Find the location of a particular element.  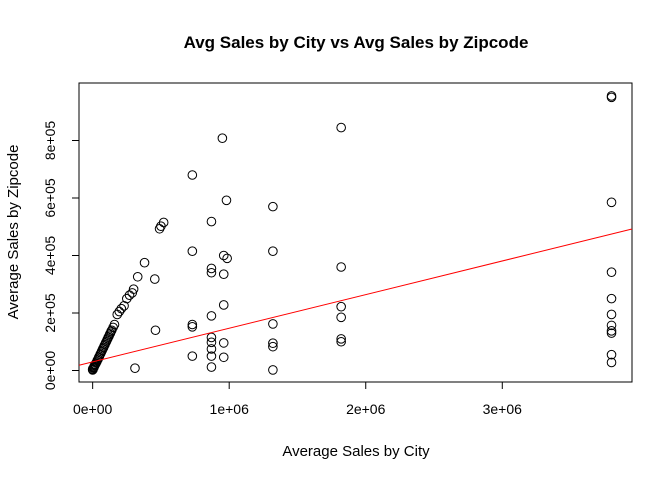

x-tick-label: 2e+06 is located at coordinates (366, 409).